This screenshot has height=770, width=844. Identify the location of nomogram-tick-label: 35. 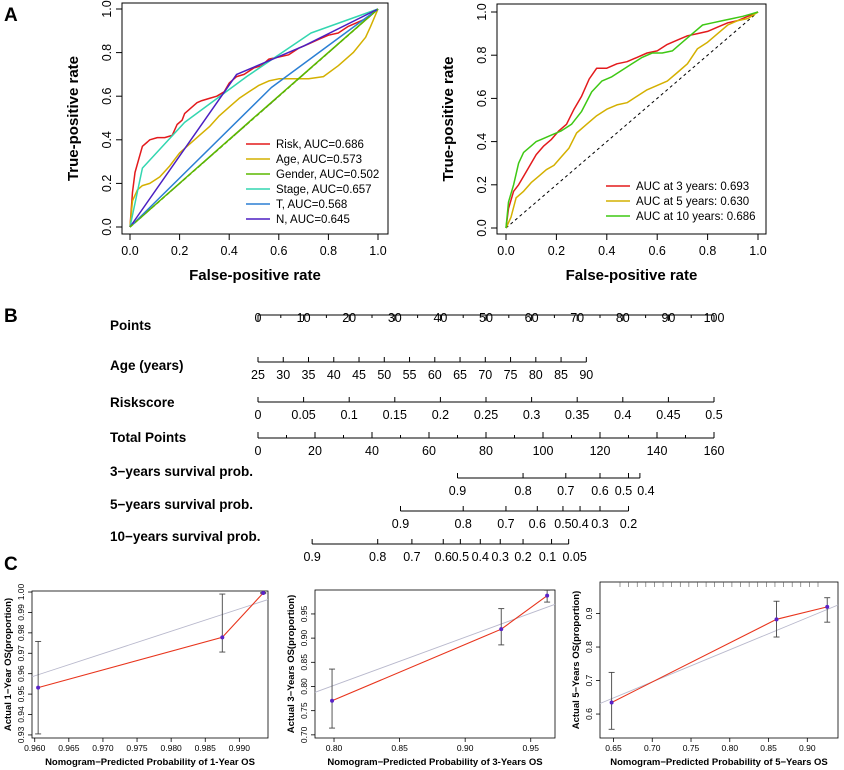
(309, 375).